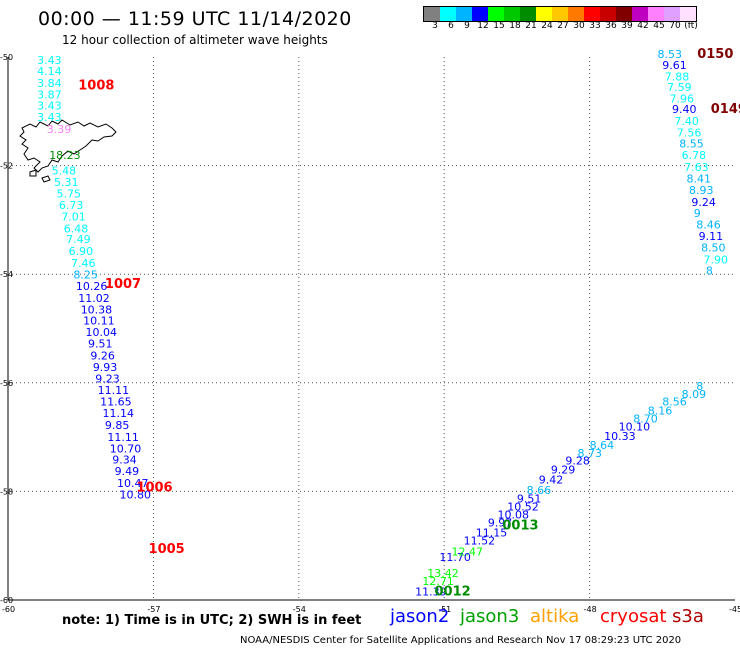 This screenshot has width=740, height=650. What do you see at coordinates (675, 26) in the screenshot?
I see `legend-label: 70` at bounding box center [675, 26].